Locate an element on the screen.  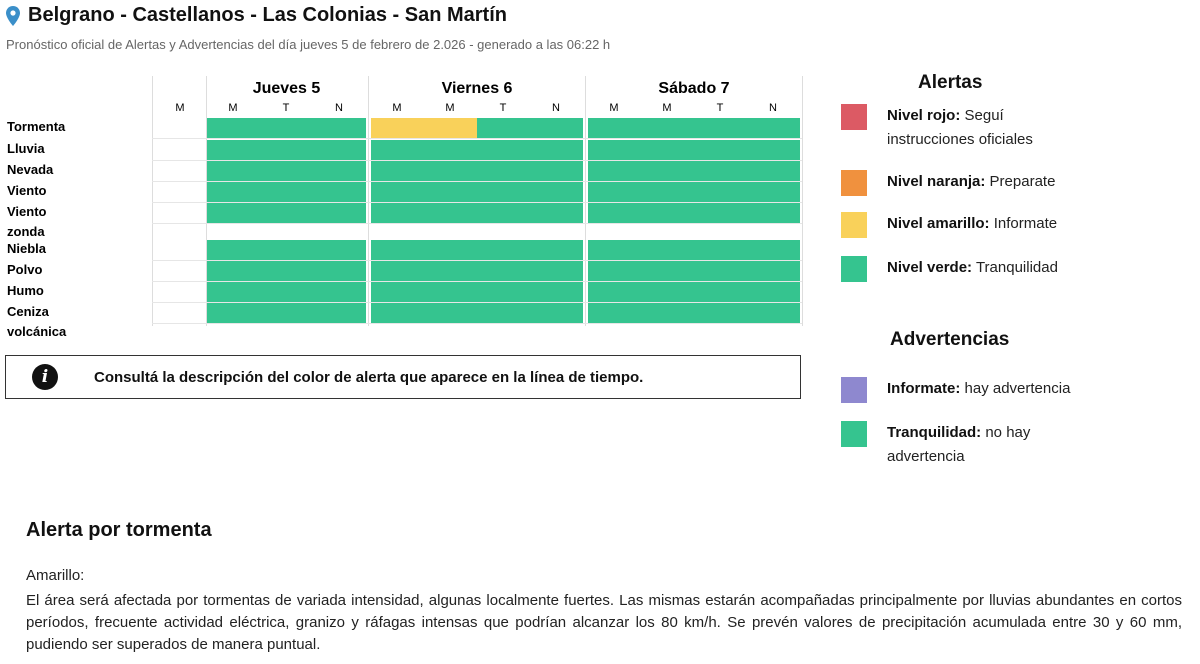
legend-warning-item: Tranquilidad: no hay advertencia is located at coordinates (976, 445).